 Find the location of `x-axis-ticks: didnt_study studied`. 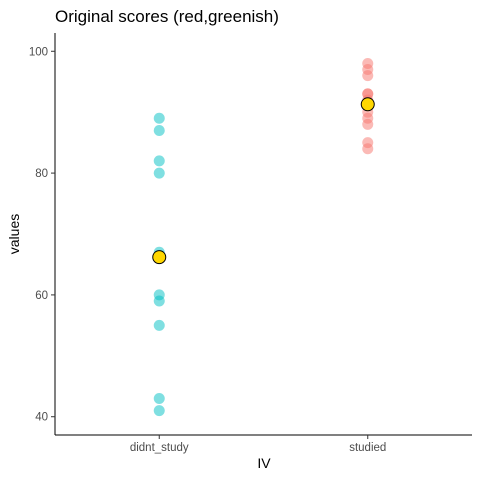

x-axis-ticks: didnt_study studied is located at coordinates (258, 444).